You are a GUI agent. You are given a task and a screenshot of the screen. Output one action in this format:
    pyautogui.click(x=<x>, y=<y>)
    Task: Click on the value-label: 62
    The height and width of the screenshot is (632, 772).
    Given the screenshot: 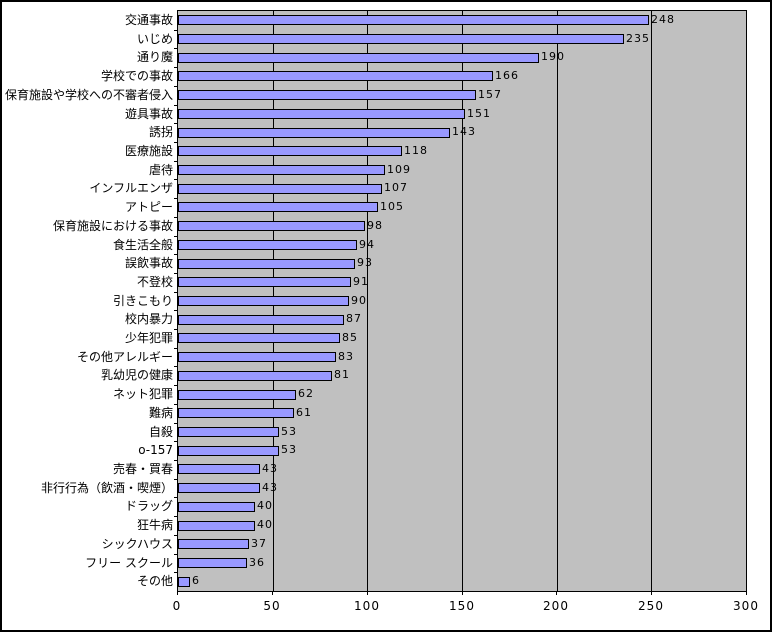 What is the action you would take?
    pyautogui.click(x=306, y=394)
    